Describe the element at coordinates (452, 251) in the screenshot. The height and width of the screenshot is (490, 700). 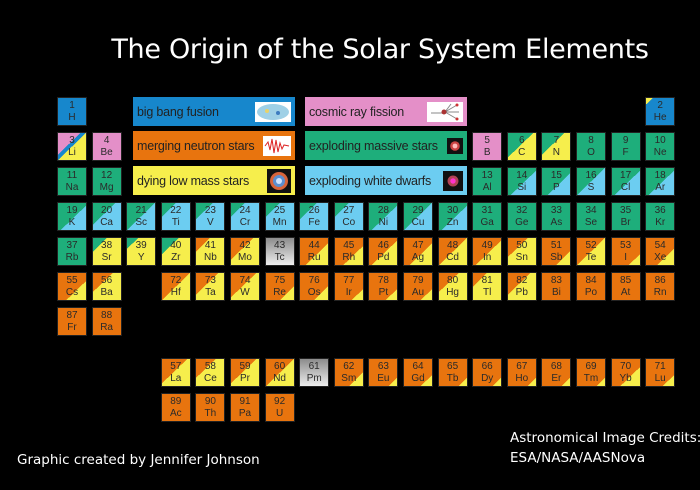
I see `element-cd: 48 Cd` at that location.